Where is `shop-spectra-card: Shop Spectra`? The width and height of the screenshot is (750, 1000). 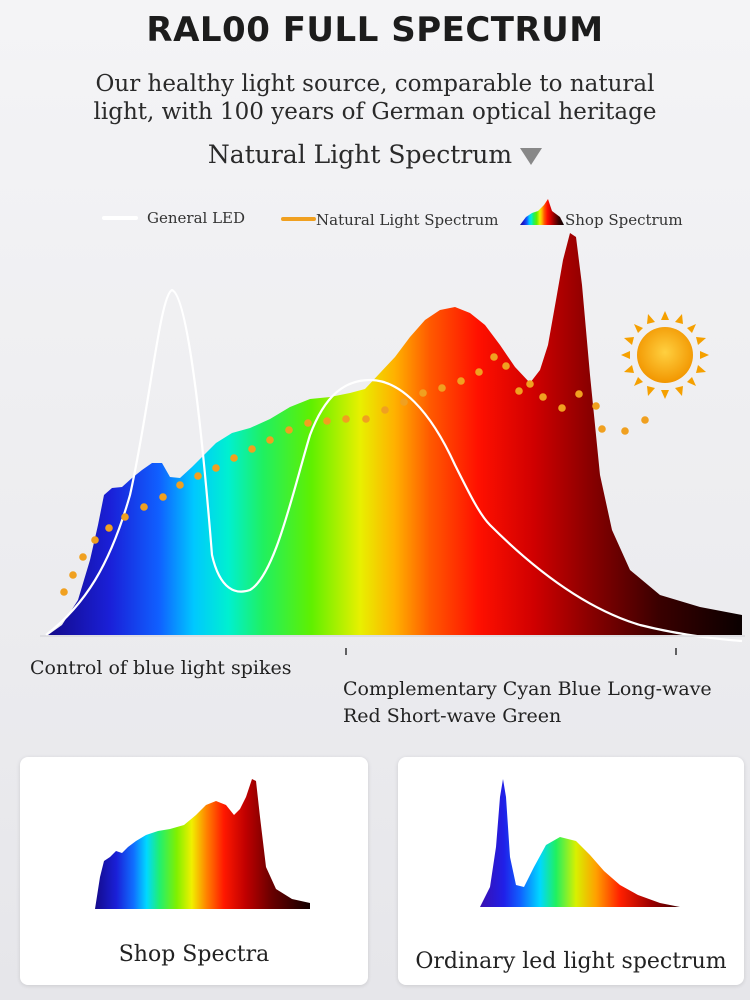
shop-spectra-card: Shop Spectra is located at coordinates (194, 871).